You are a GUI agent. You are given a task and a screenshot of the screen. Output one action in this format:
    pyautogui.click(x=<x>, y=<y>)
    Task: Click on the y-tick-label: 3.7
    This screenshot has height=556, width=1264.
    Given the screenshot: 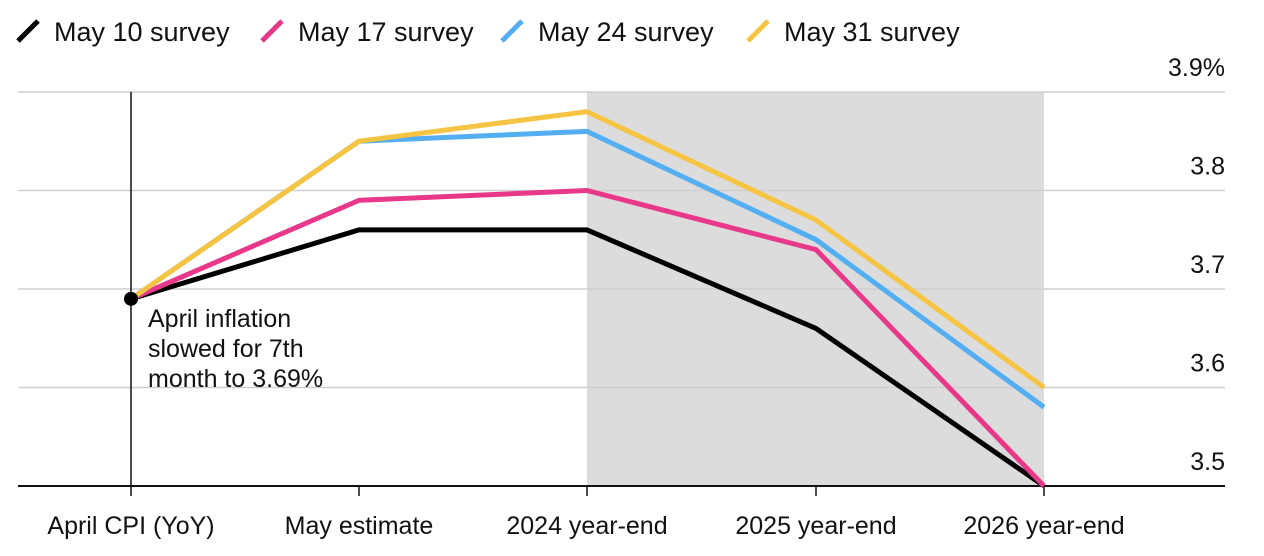 What is the action you would take?
    pyautogui.click(x=1207, y=265)
    